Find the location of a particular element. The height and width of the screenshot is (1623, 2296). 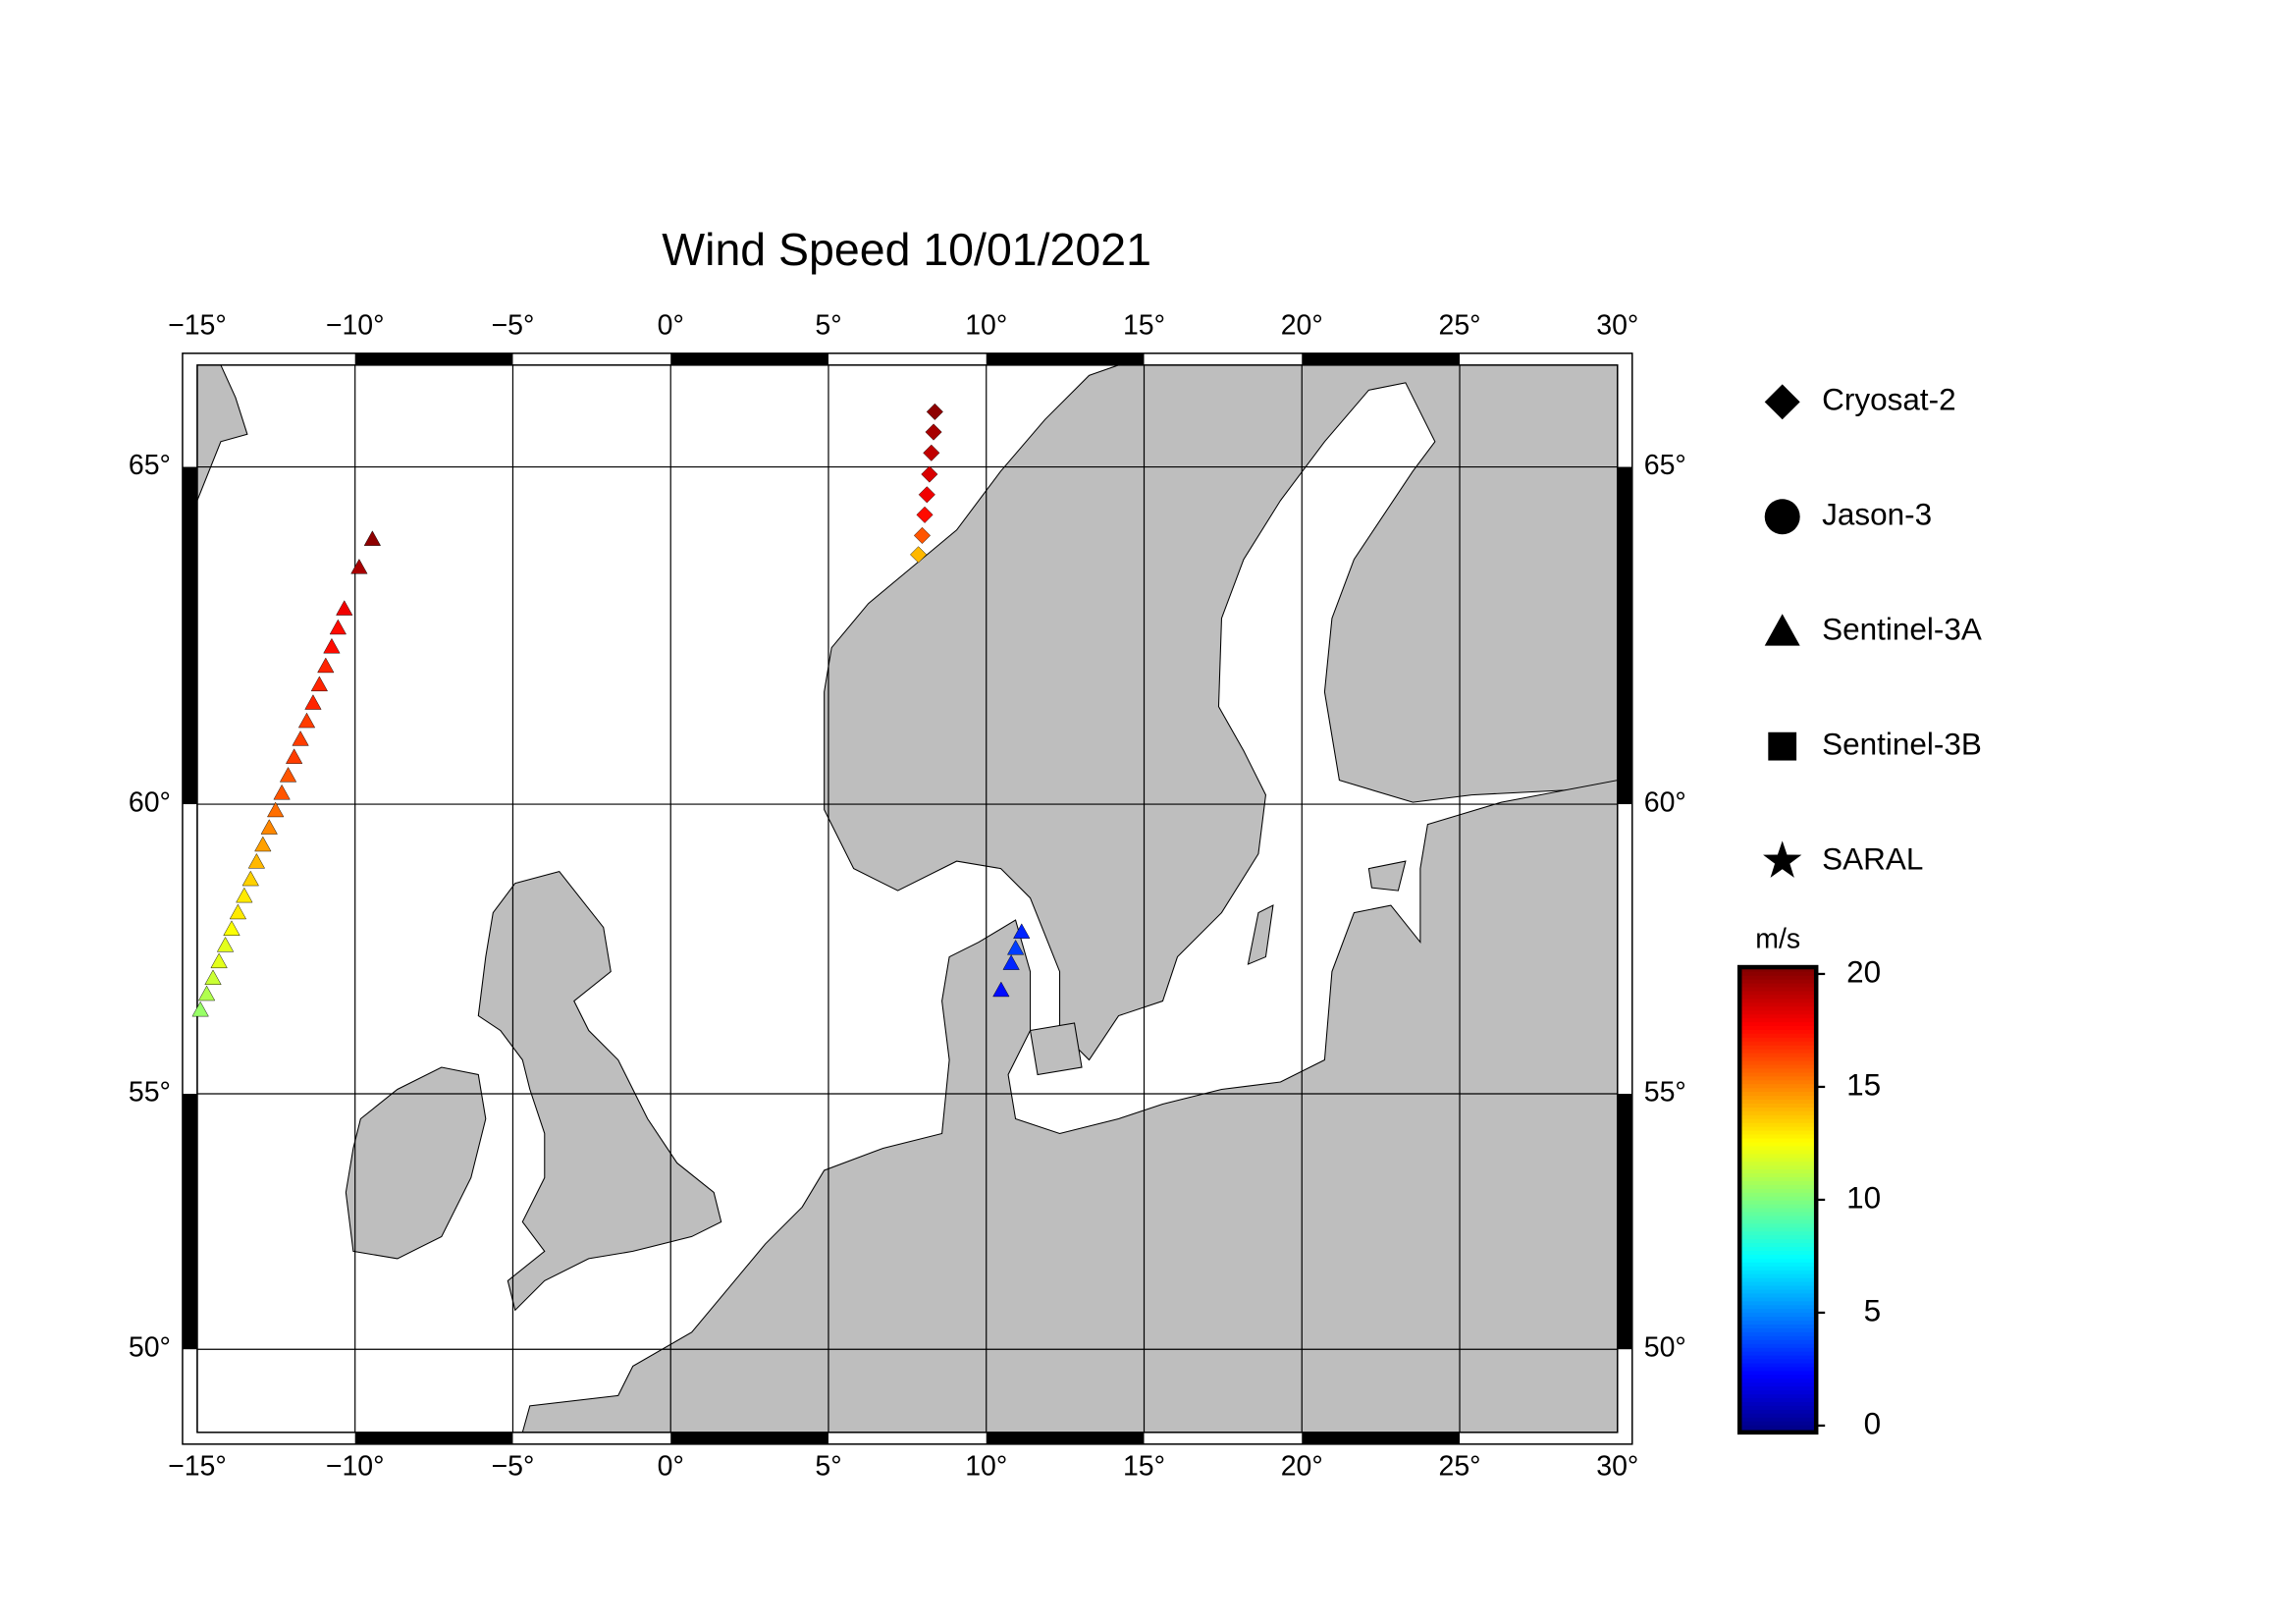

marker-circle is located at coordinates (1782, 517).